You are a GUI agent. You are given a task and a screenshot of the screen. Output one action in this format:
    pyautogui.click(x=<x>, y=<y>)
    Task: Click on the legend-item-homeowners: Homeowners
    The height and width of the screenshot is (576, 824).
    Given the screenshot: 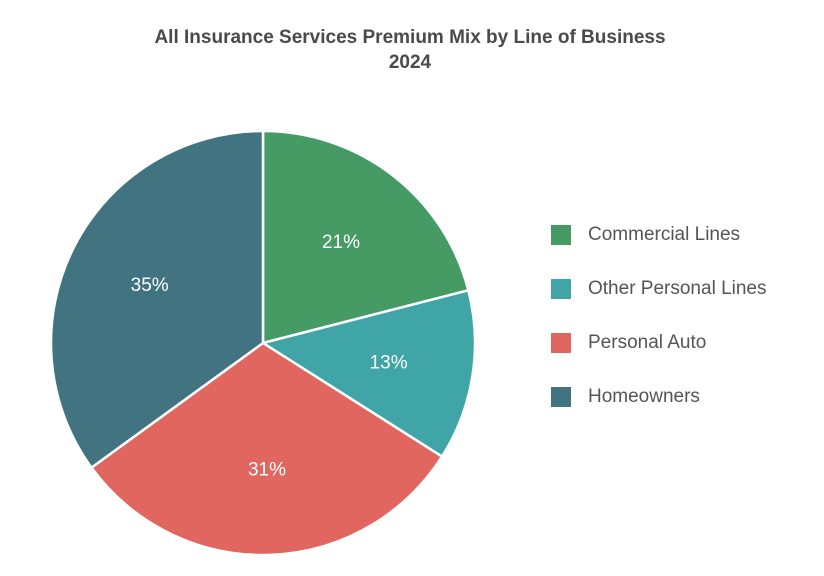 What is the action you would take?
    pyautogui.click(x=659, y=397)
    